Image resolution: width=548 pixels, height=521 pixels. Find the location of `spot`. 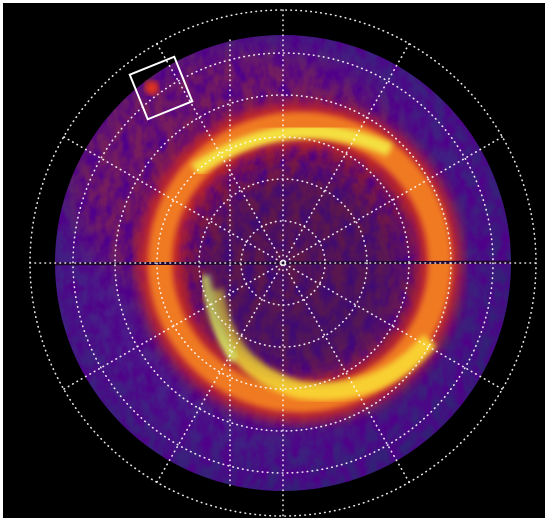

spot is located at coordinates (152, 88).